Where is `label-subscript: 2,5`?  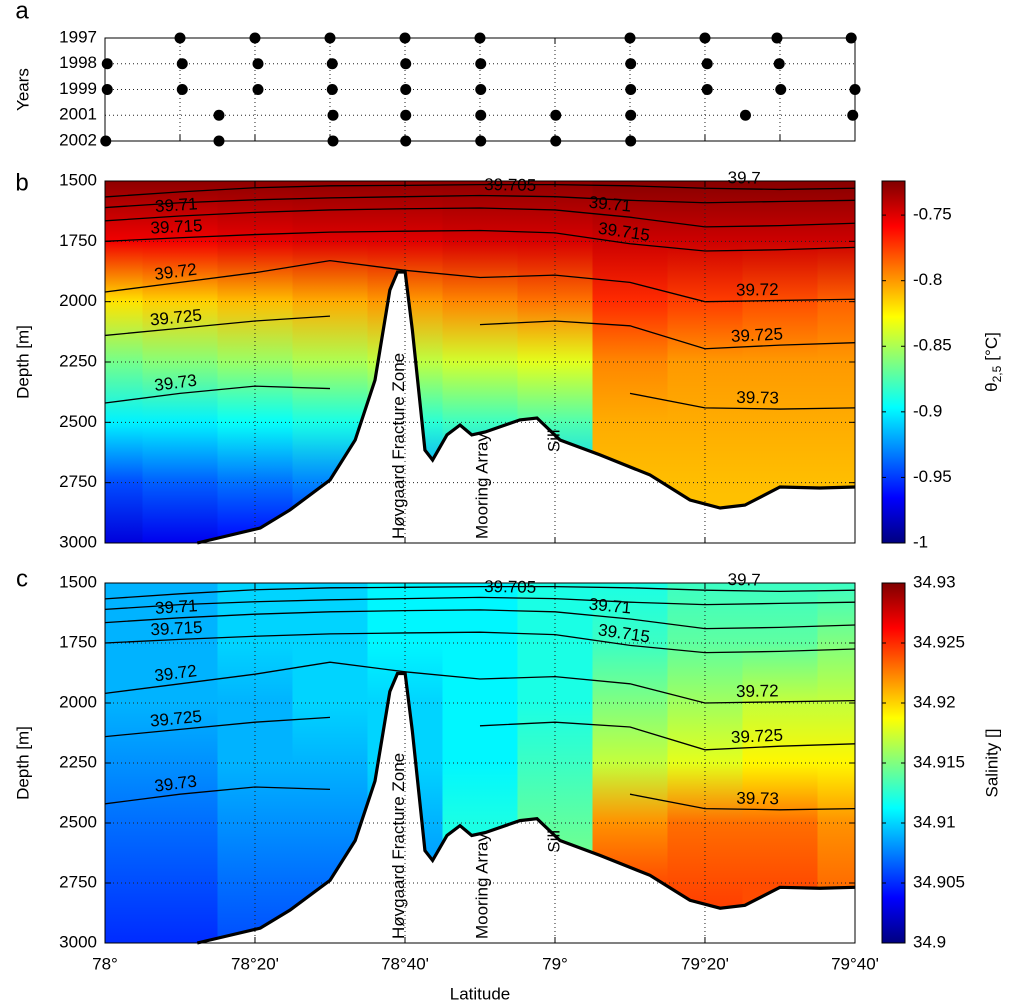
label-subscript: 2,5 is located at coordinates (997, 373).